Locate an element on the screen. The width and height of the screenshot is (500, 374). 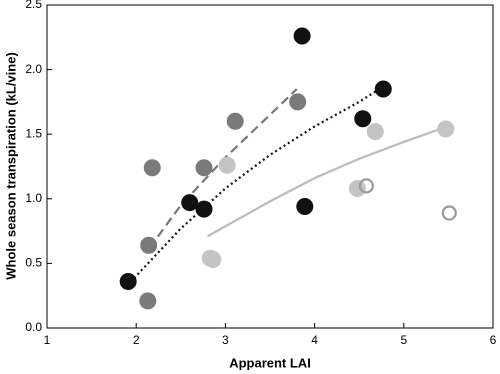
y-tick-label: 1.5 is located at coordinates (33, 133).